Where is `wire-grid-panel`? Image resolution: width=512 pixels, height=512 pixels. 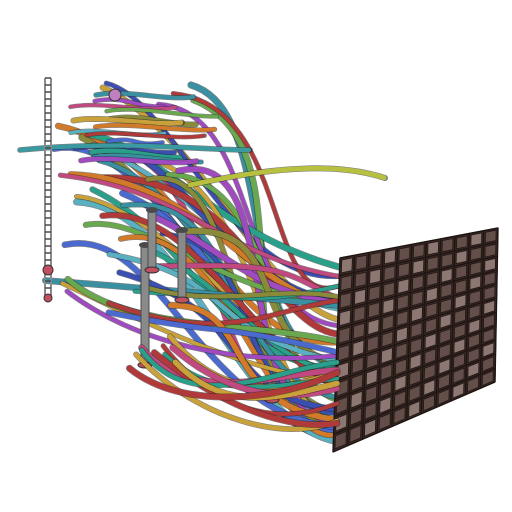 wire-grid-panel is located at coordinates (415, 340).